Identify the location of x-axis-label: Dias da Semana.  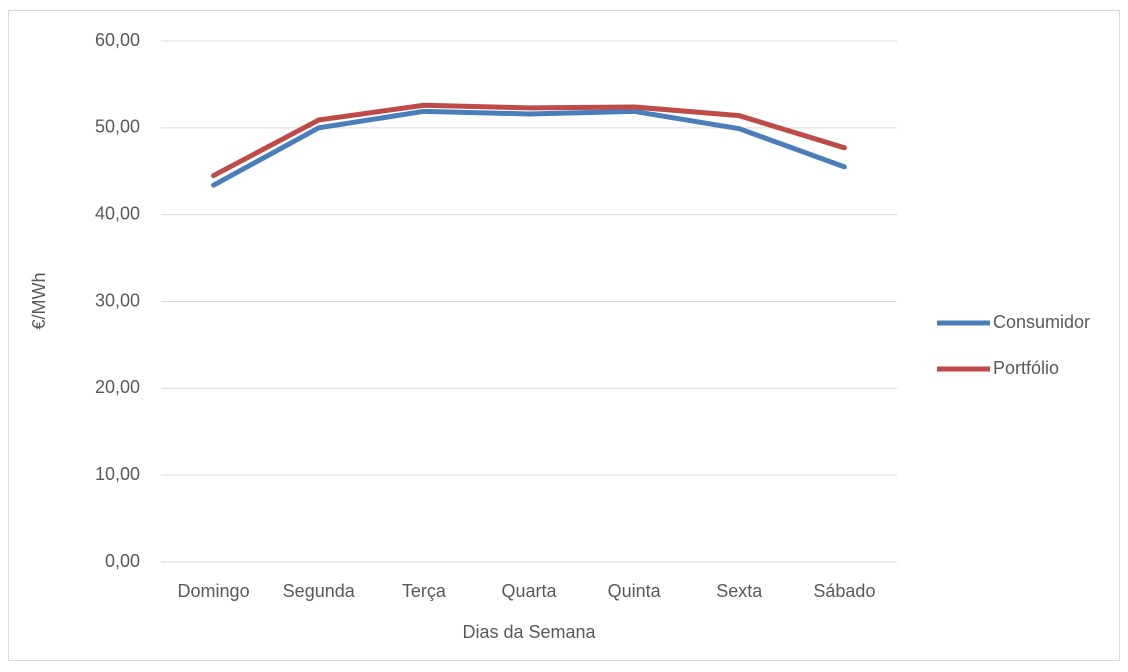
(529, 632).